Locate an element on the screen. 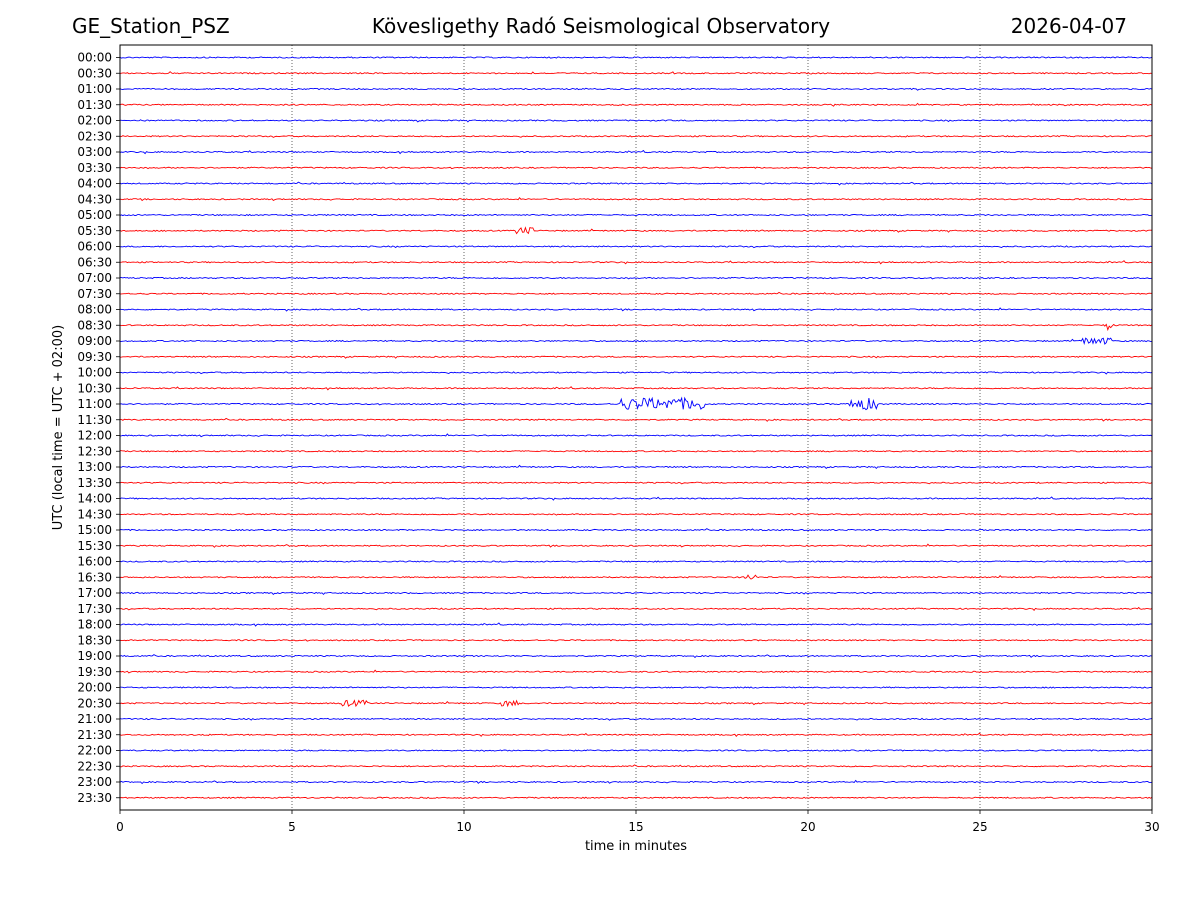 The height and width of the screenshot is (900, 1200). trace-2000 is located at coordinates (636, 687).